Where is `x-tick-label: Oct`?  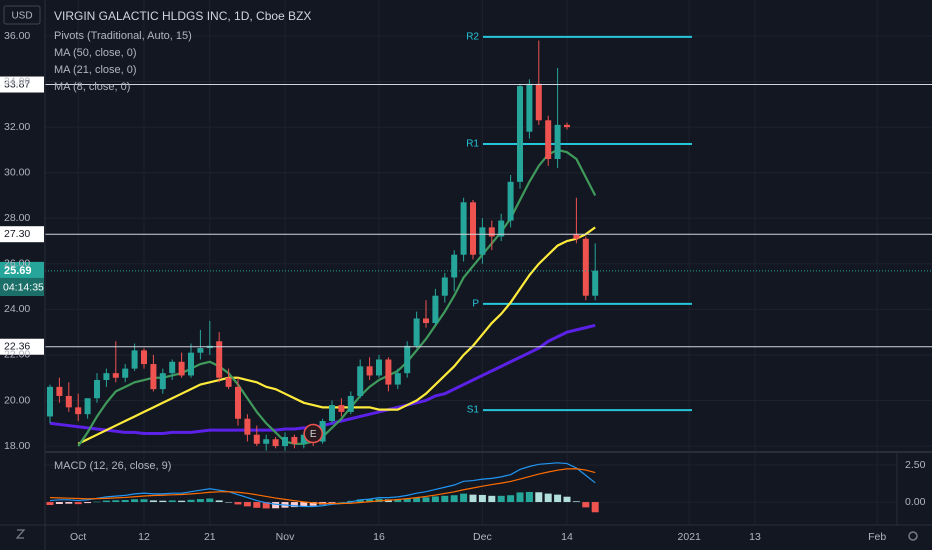 x-tick-label: Oct is located at coordinates (78, 537).